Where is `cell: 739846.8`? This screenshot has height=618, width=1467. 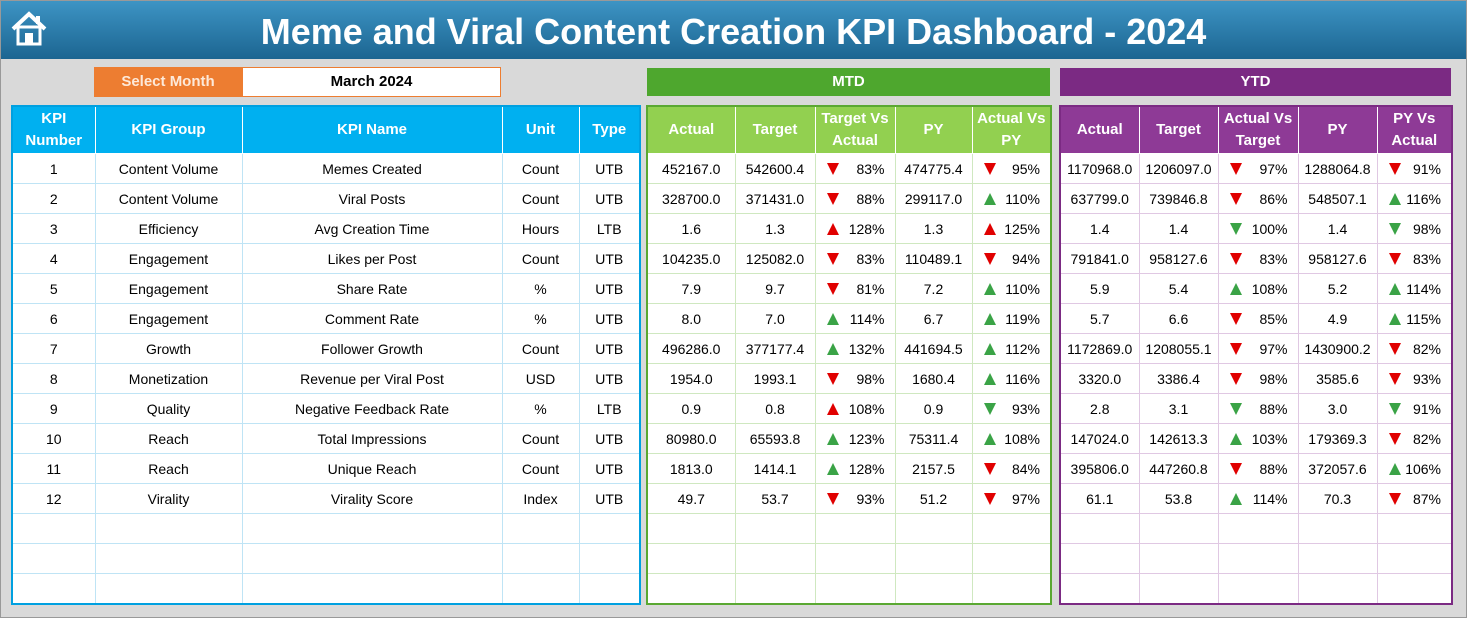 cell: 739846.8 is located at coordinates (1178, 198).